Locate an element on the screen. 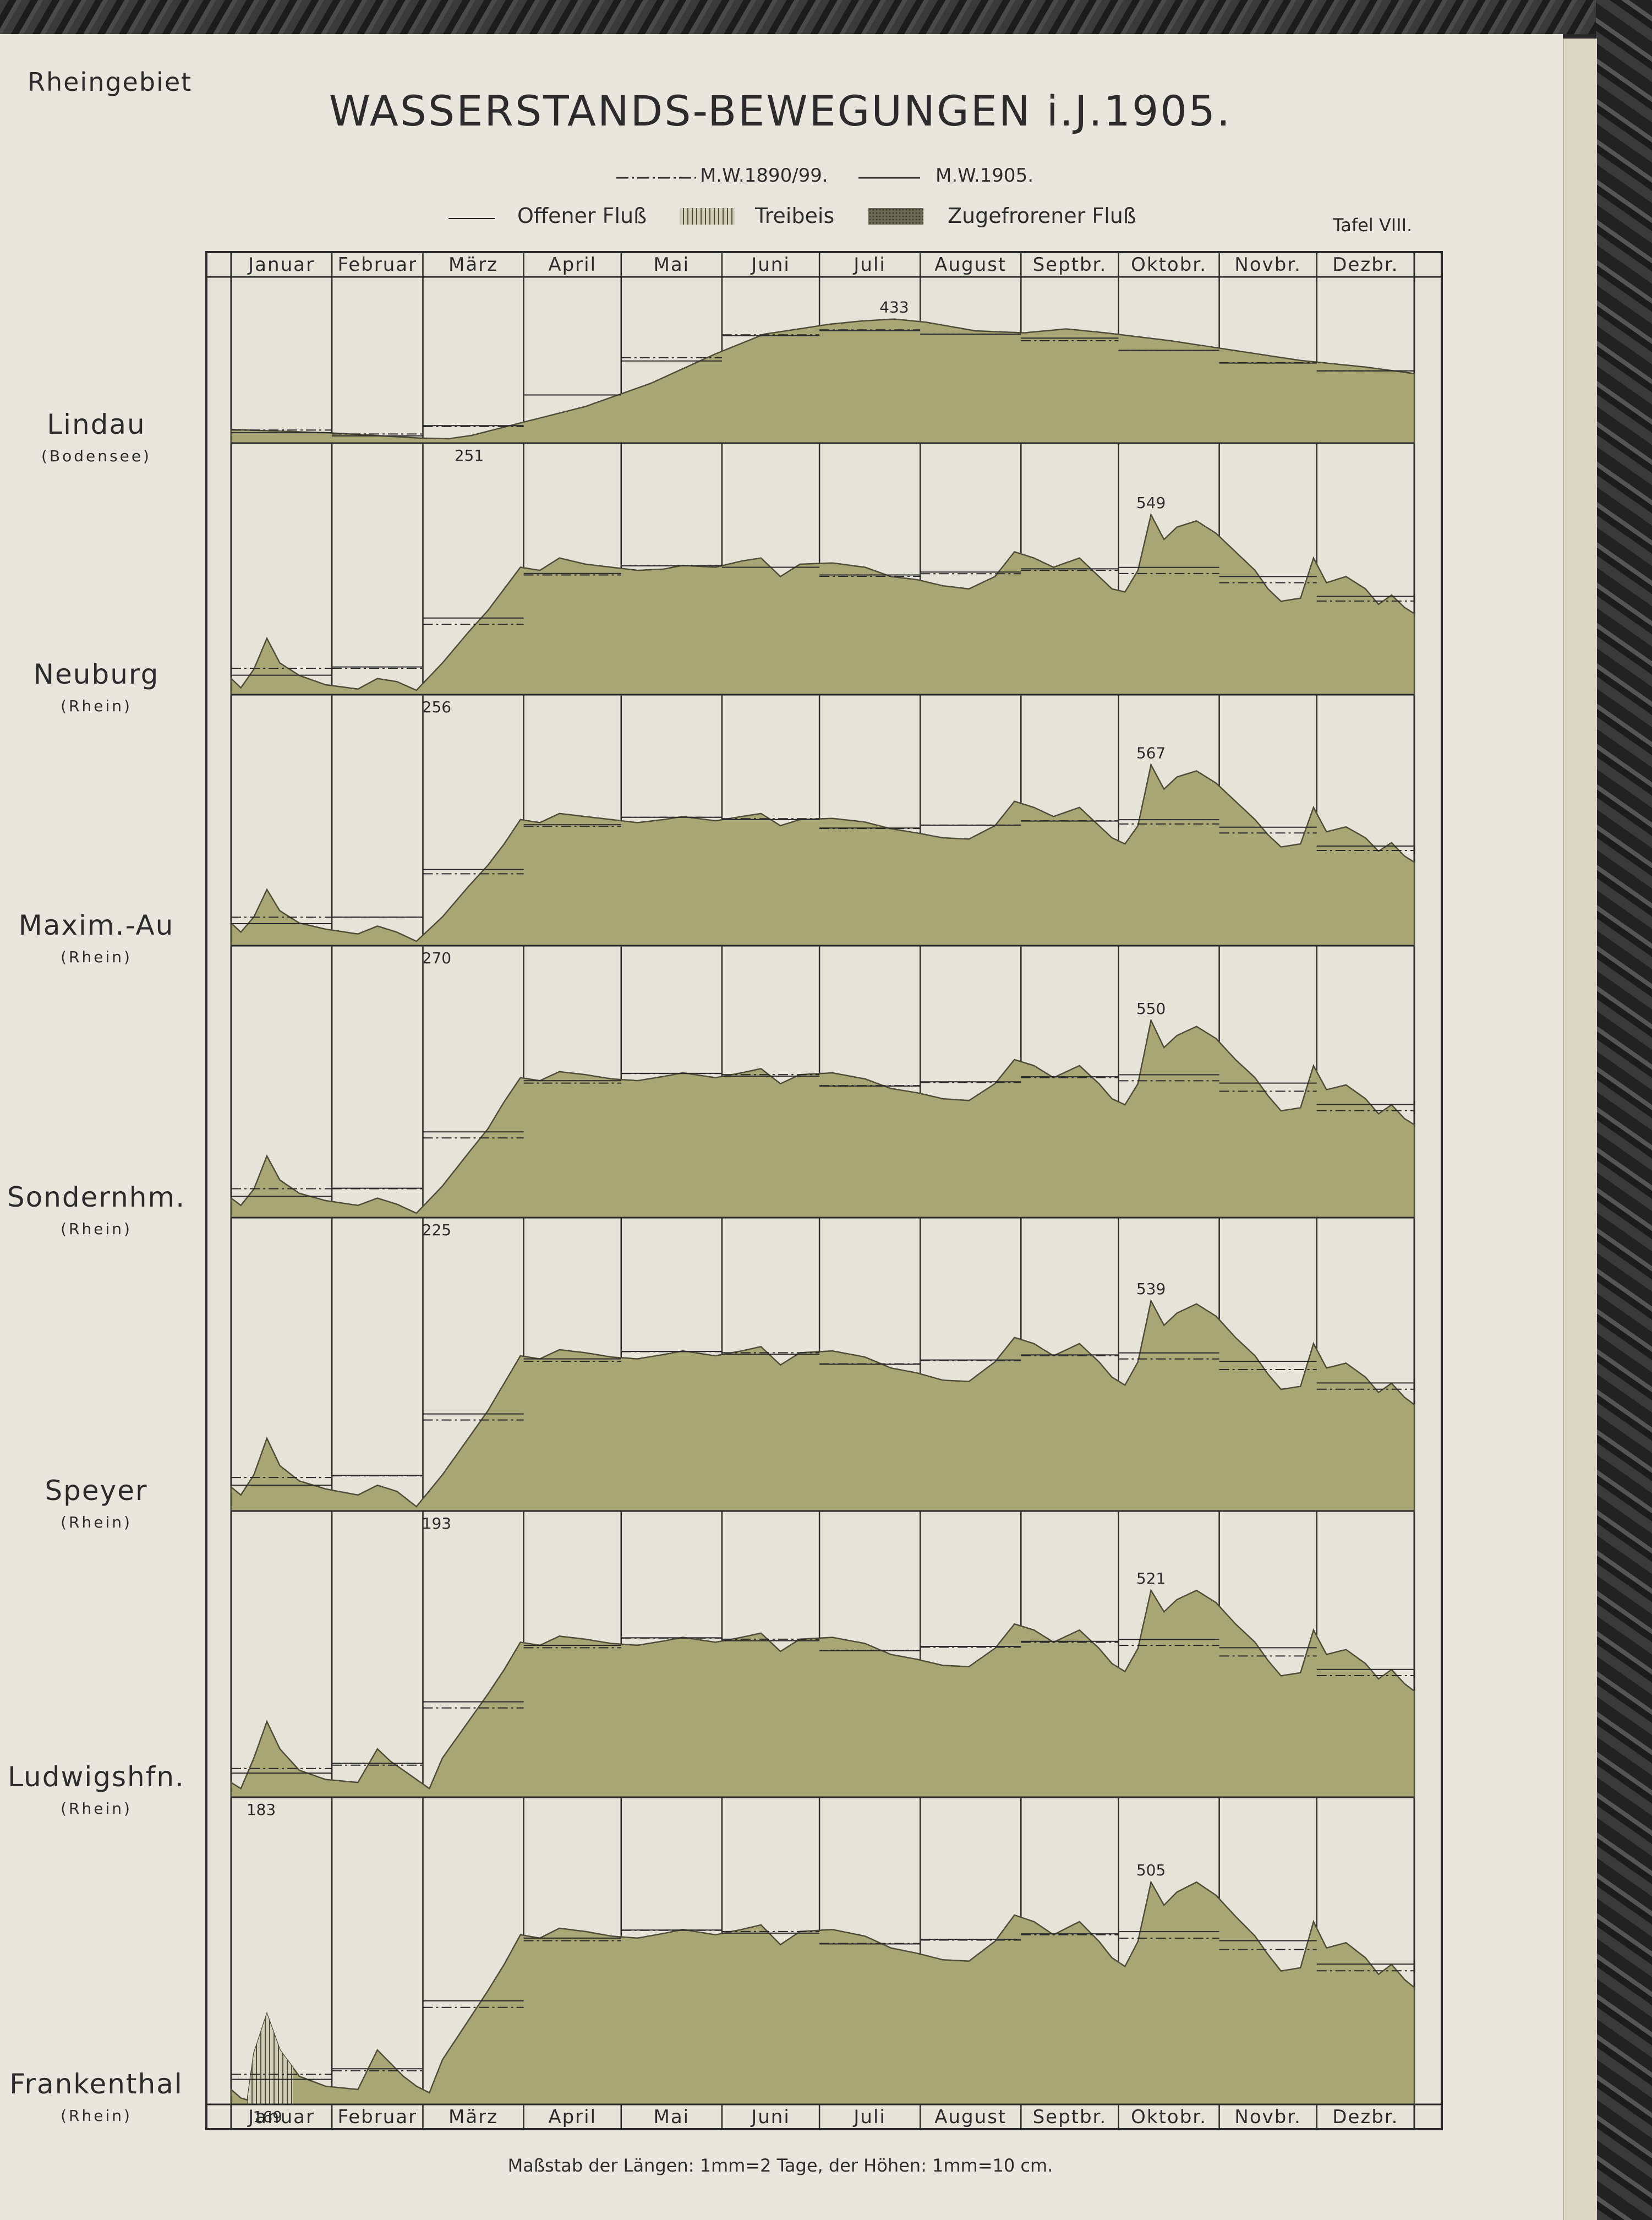 This screenshot has height=2220, width=1652. month-label-top: Novbr. is located at coordinates (1268, 265).